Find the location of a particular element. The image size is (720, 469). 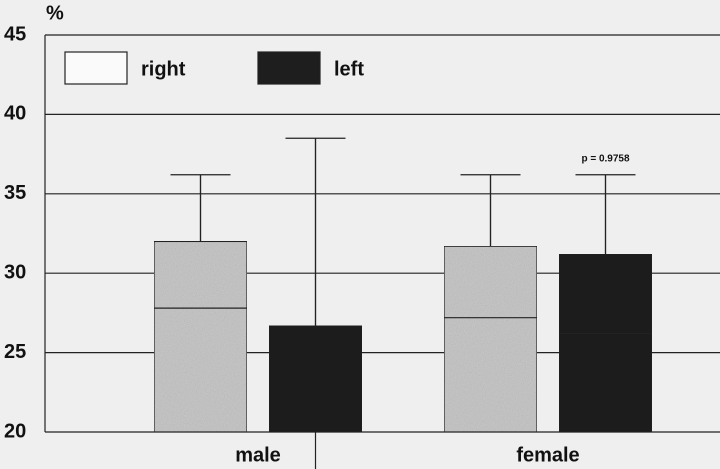

y-tick-label: 35 is located at coordinates (15, 193).